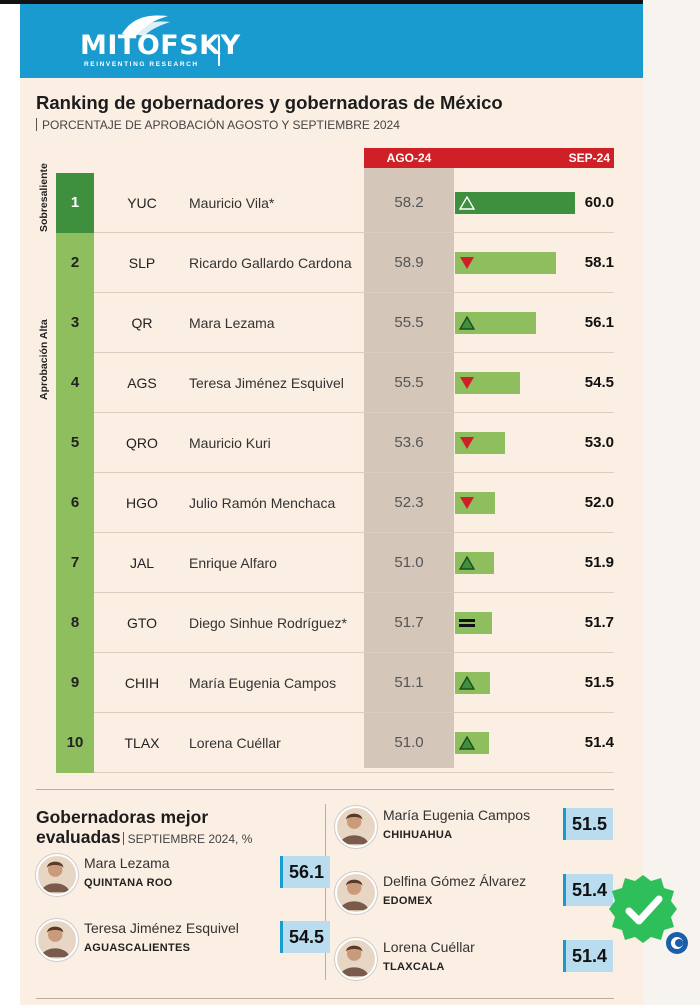 The width and height of the screenshot is (700, 1005). I want to click on header-divider, so click(219, 51).